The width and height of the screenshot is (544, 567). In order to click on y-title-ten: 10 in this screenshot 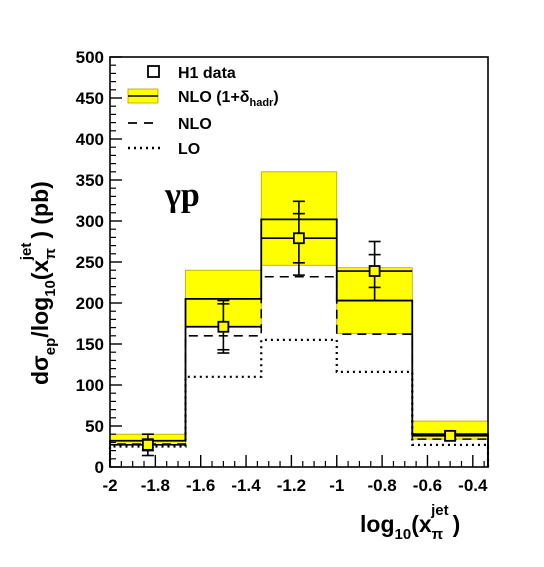, I will do `click(50, 288)`.